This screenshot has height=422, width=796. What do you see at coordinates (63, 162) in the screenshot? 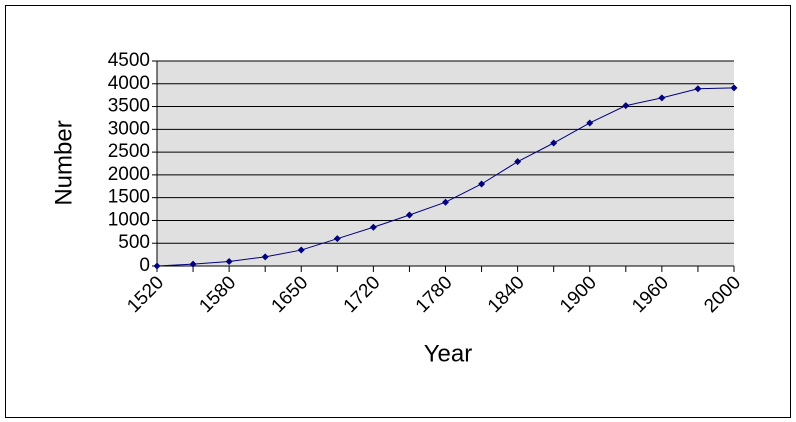
I see `y-axis-title: Number` at bounding box center [63, 162].